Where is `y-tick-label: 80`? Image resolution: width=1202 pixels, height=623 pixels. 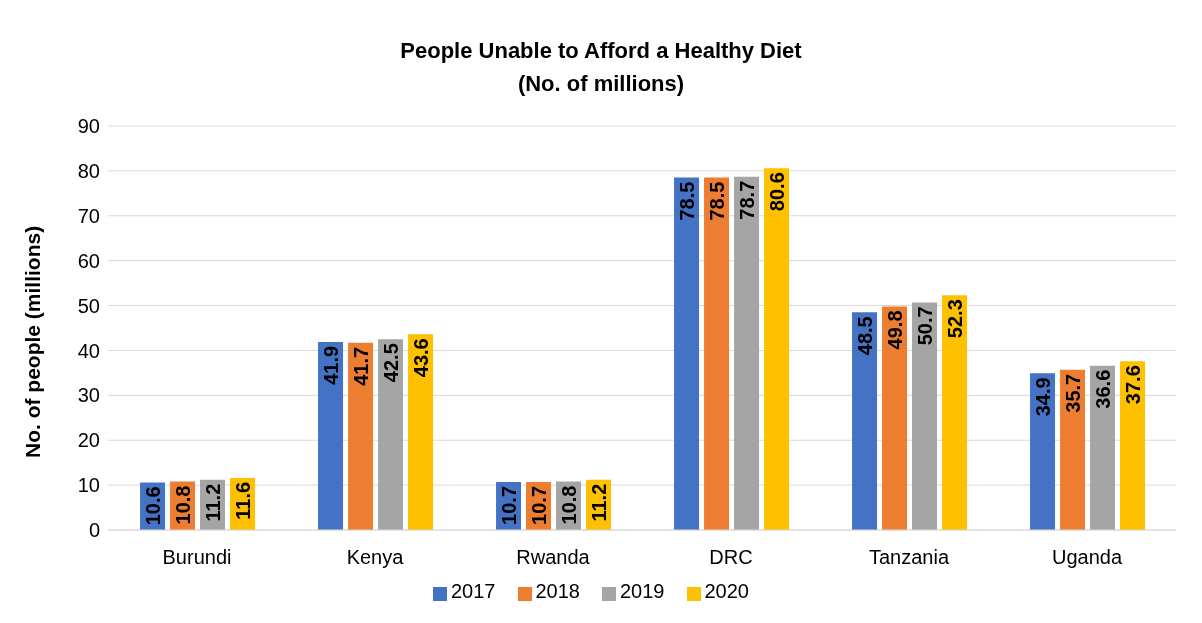
y-tick-label: 80 is located at coordinates (88, 170).